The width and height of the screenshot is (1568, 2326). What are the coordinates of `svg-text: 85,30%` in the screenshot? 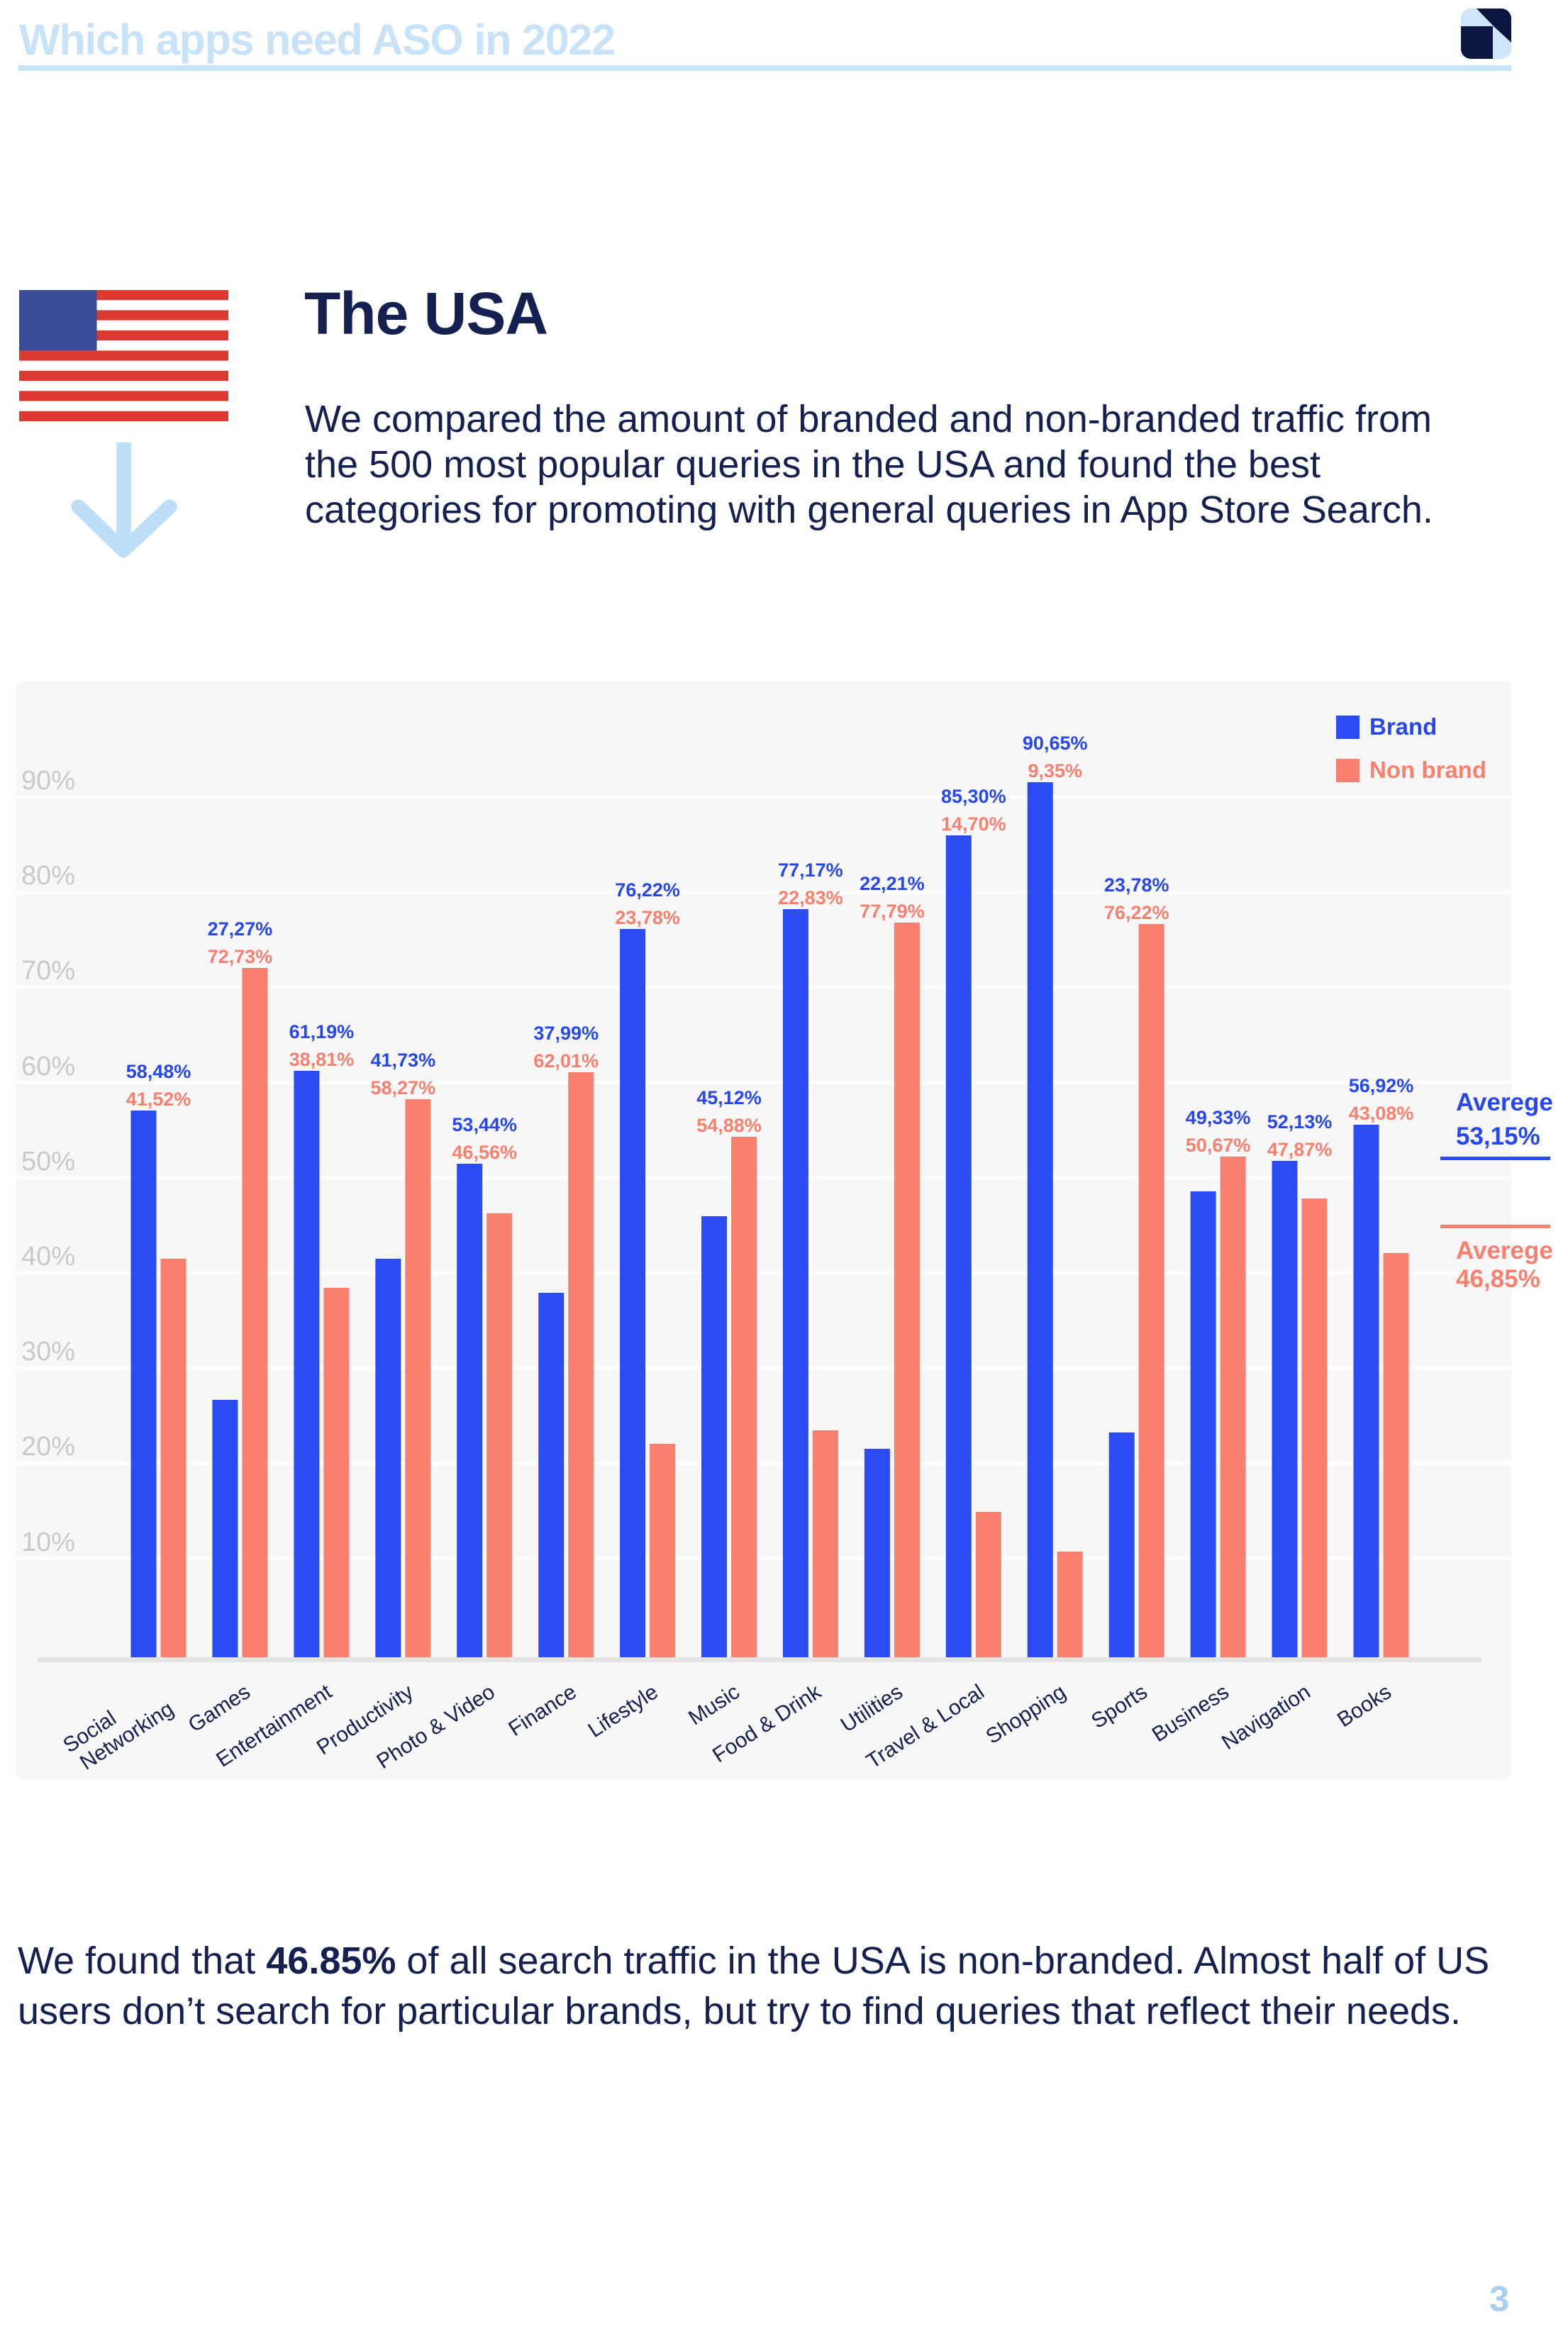 It's located at (973, 796).